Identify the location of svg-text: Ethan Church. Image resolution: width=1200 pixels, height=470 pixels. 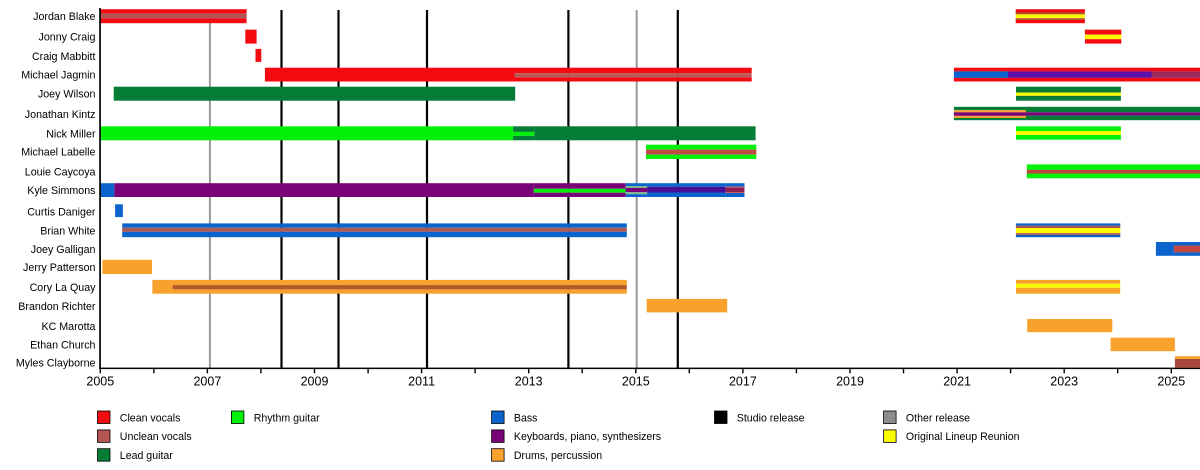
(62, 346).